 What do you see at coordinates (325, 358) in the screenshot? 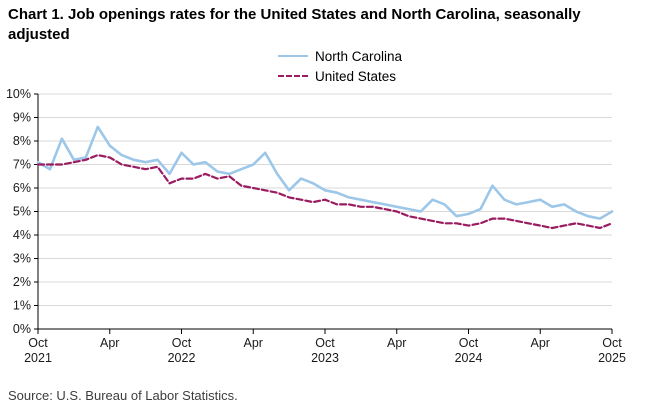
I see `x-axis-year-label: 2023` at bounding box center [325, 358].